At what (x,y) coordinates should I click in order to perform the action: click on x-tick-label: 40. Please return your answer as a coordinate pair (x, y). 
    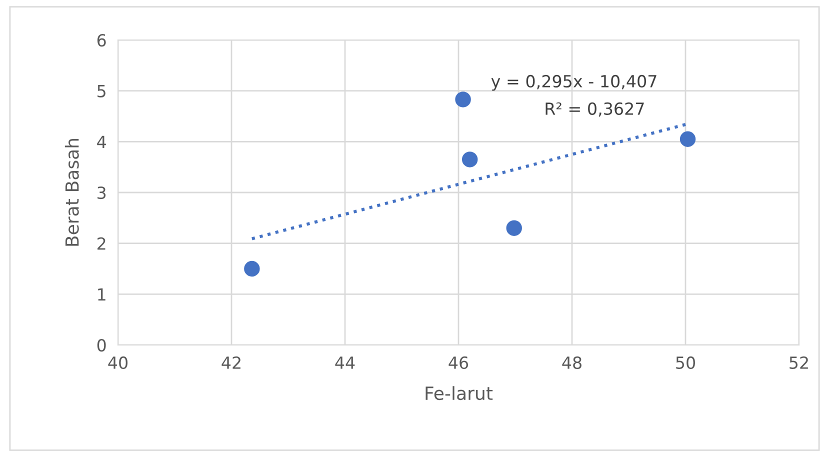
    Looking at the image, I should click on (118, 363).